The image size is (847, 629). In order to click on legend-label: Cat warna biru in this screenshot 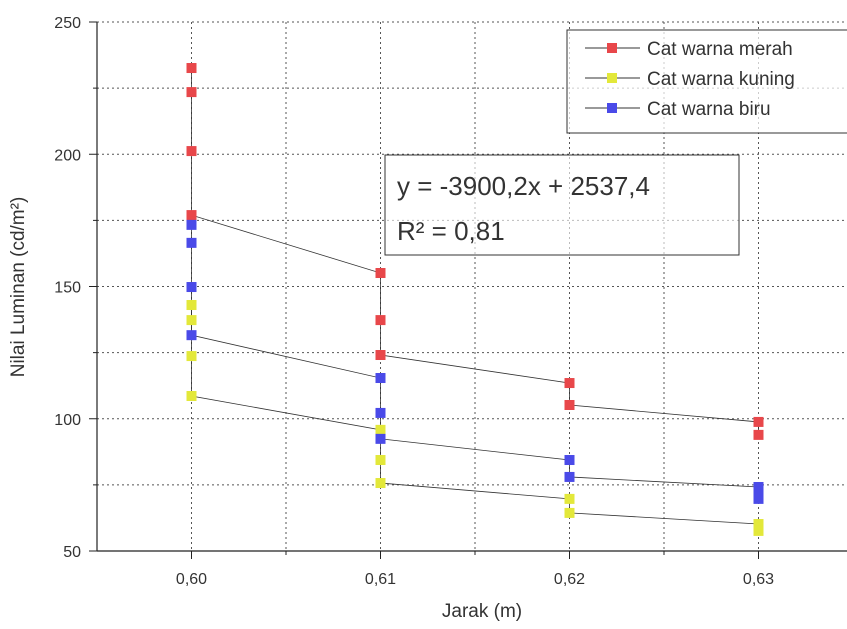, I will do `click(709, 109)`.